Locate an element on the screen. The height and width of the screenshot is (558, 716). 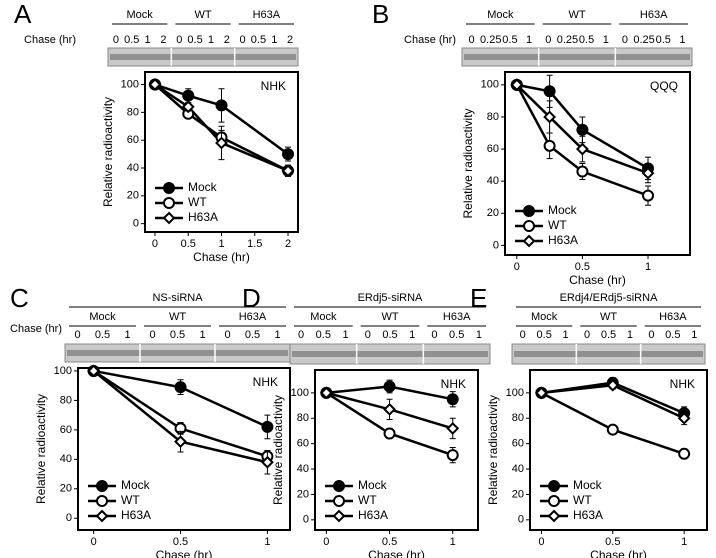
lane-label: 2 is located at coordinates (227, 40).